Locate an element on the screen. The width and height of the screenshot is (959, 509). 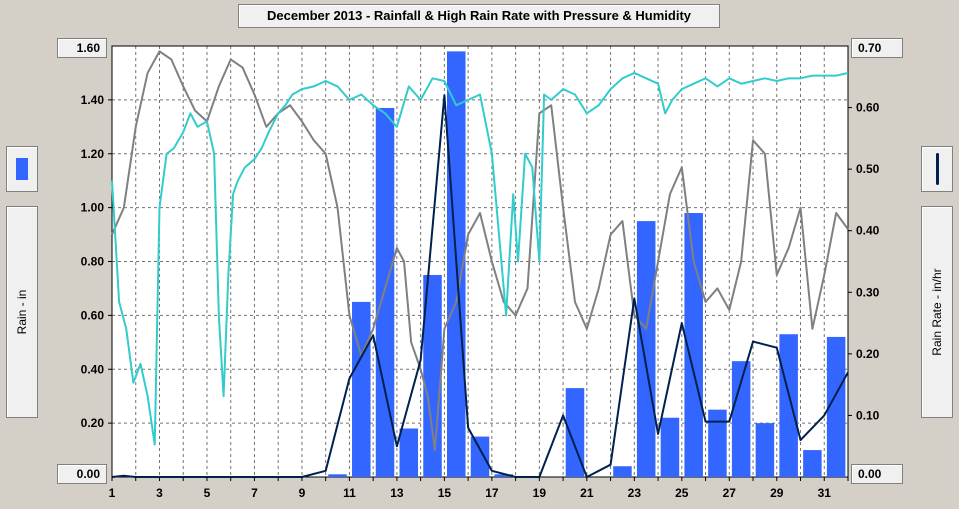
y-tick-label: 0.80 is located at coordinates (93, 262).